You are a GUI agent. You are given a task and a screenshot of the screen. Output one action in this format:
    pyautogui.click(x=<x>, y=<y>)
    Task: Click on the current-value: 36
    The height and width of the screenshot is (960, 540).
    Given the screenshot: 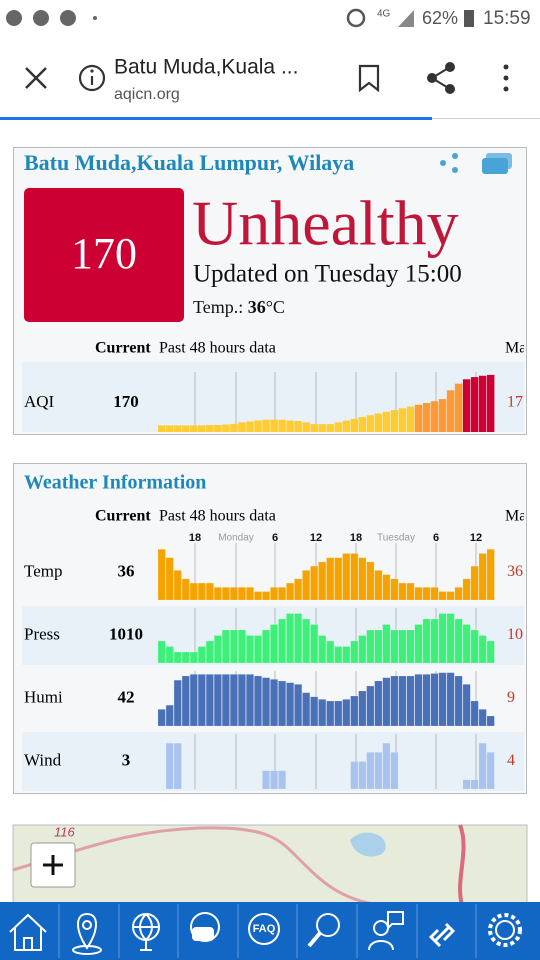 What is the action you would take?
    pyautogui.click(x=126, y=570)
    